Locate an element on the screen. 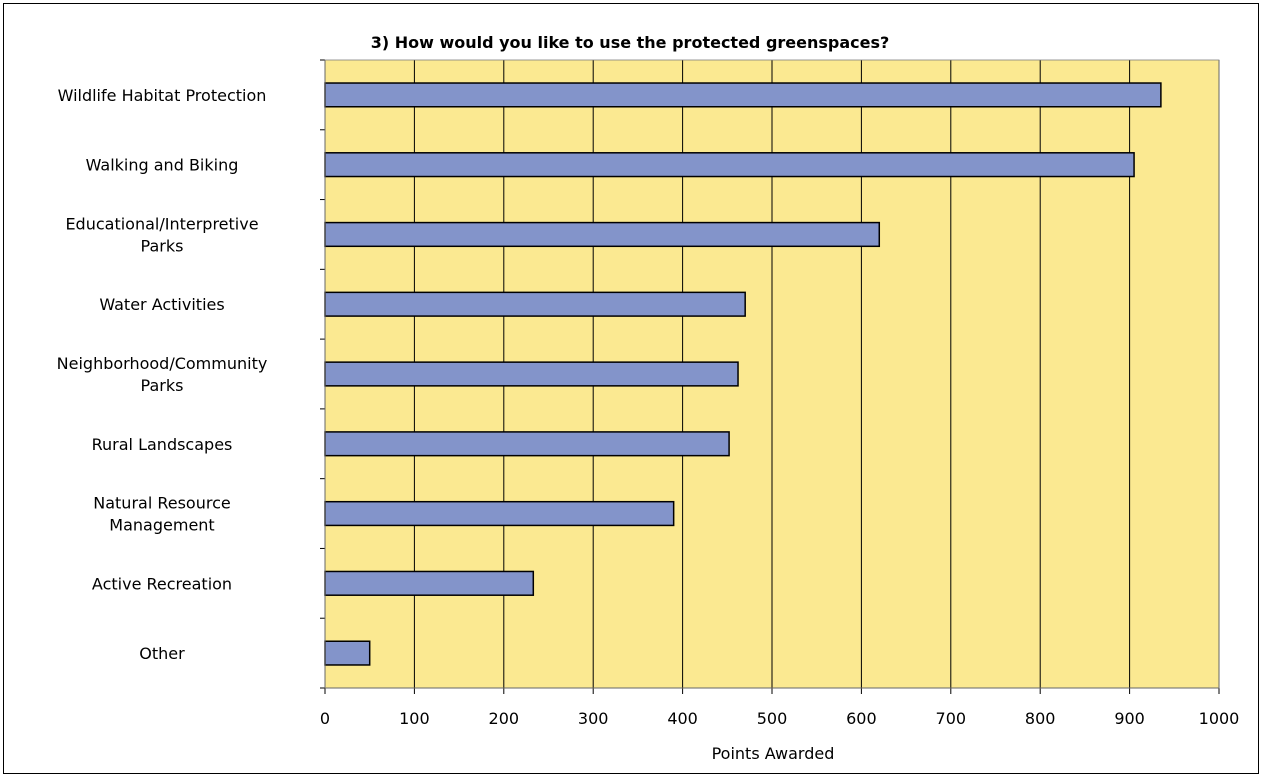  x-tick-label: 800 is located at coordinates (1040, 718).